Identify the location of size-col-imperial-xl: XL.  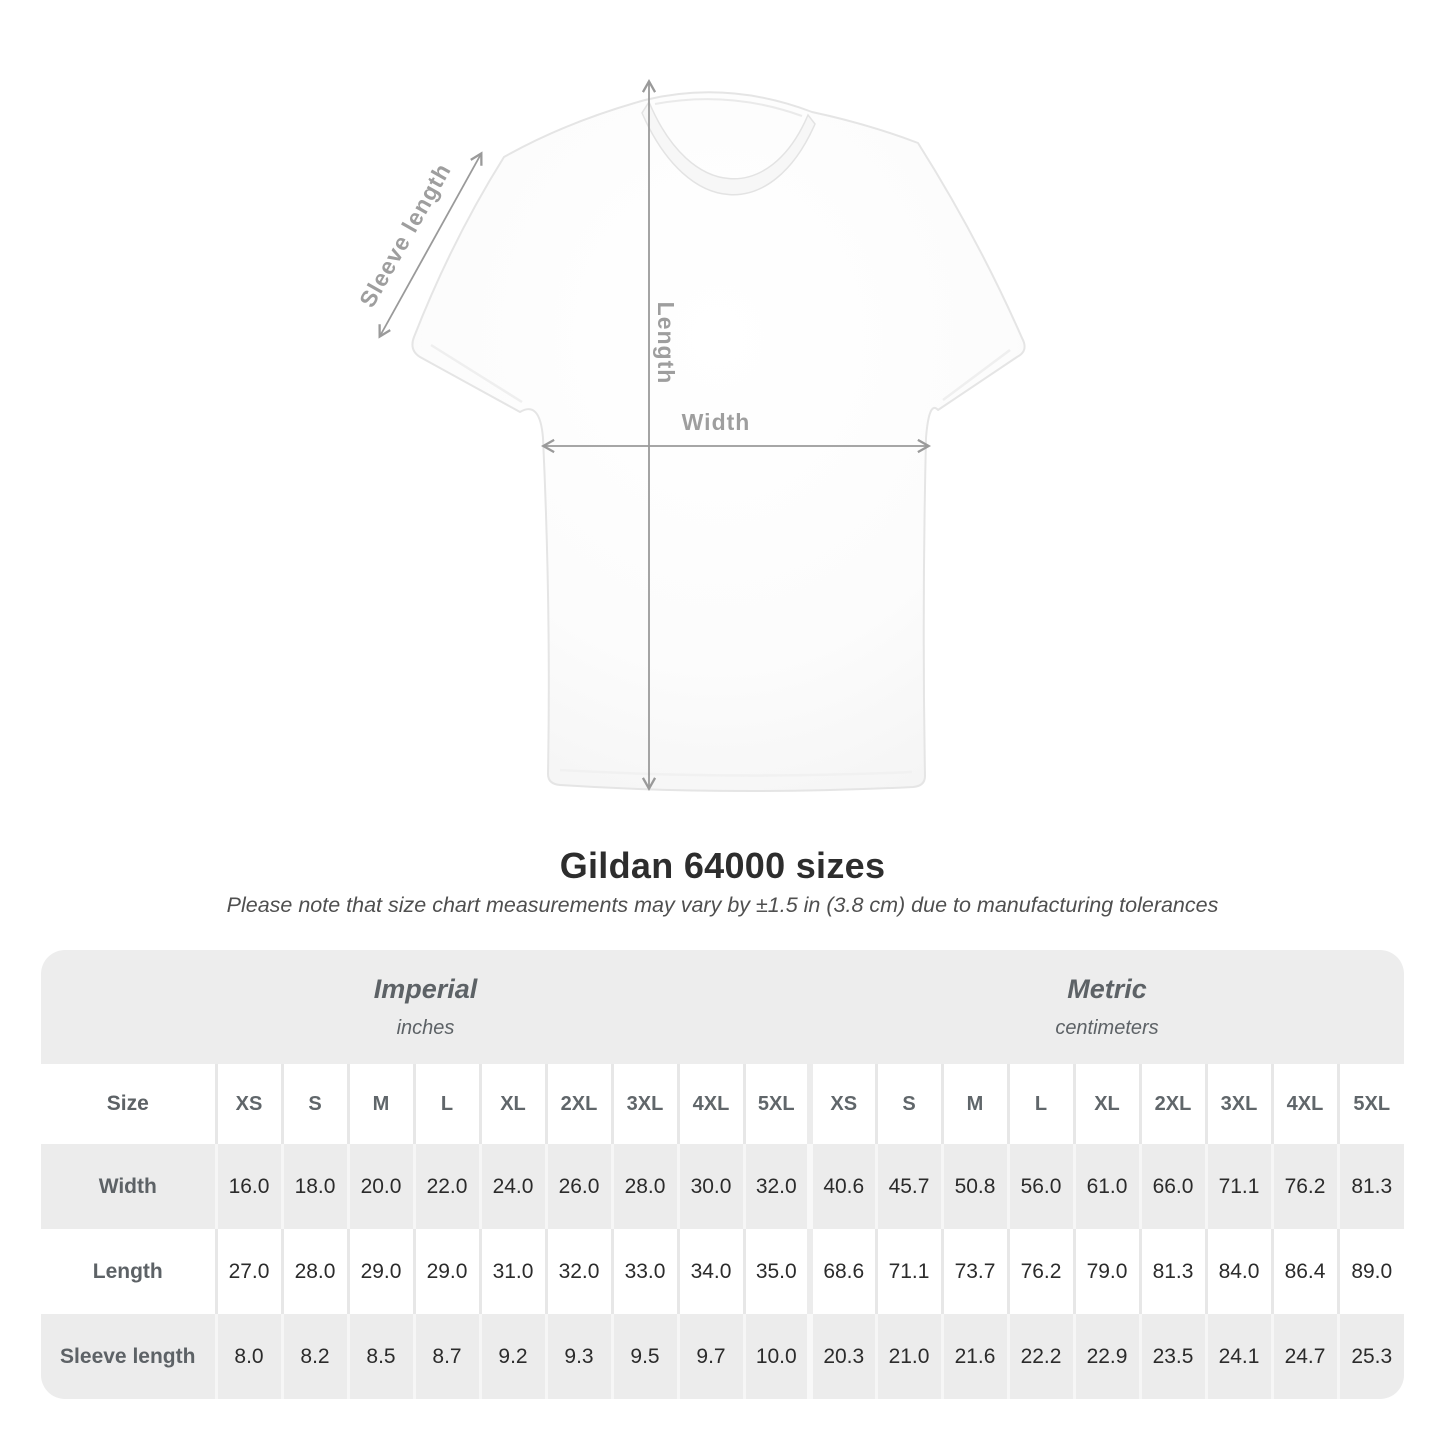
(512, 1104).